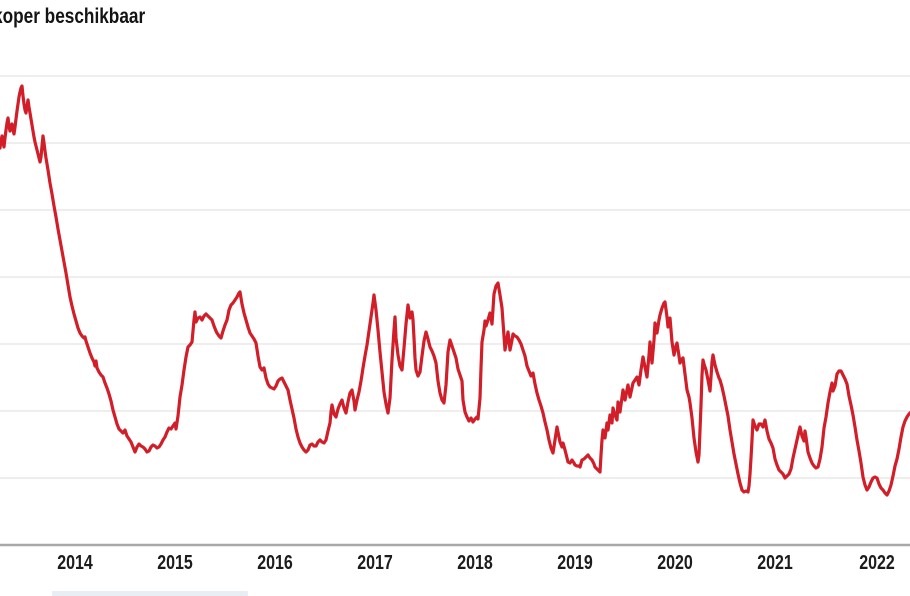 This screenshot has width=910, height=596. I want to click on x-tick-label: 2021, so click(775, 563).